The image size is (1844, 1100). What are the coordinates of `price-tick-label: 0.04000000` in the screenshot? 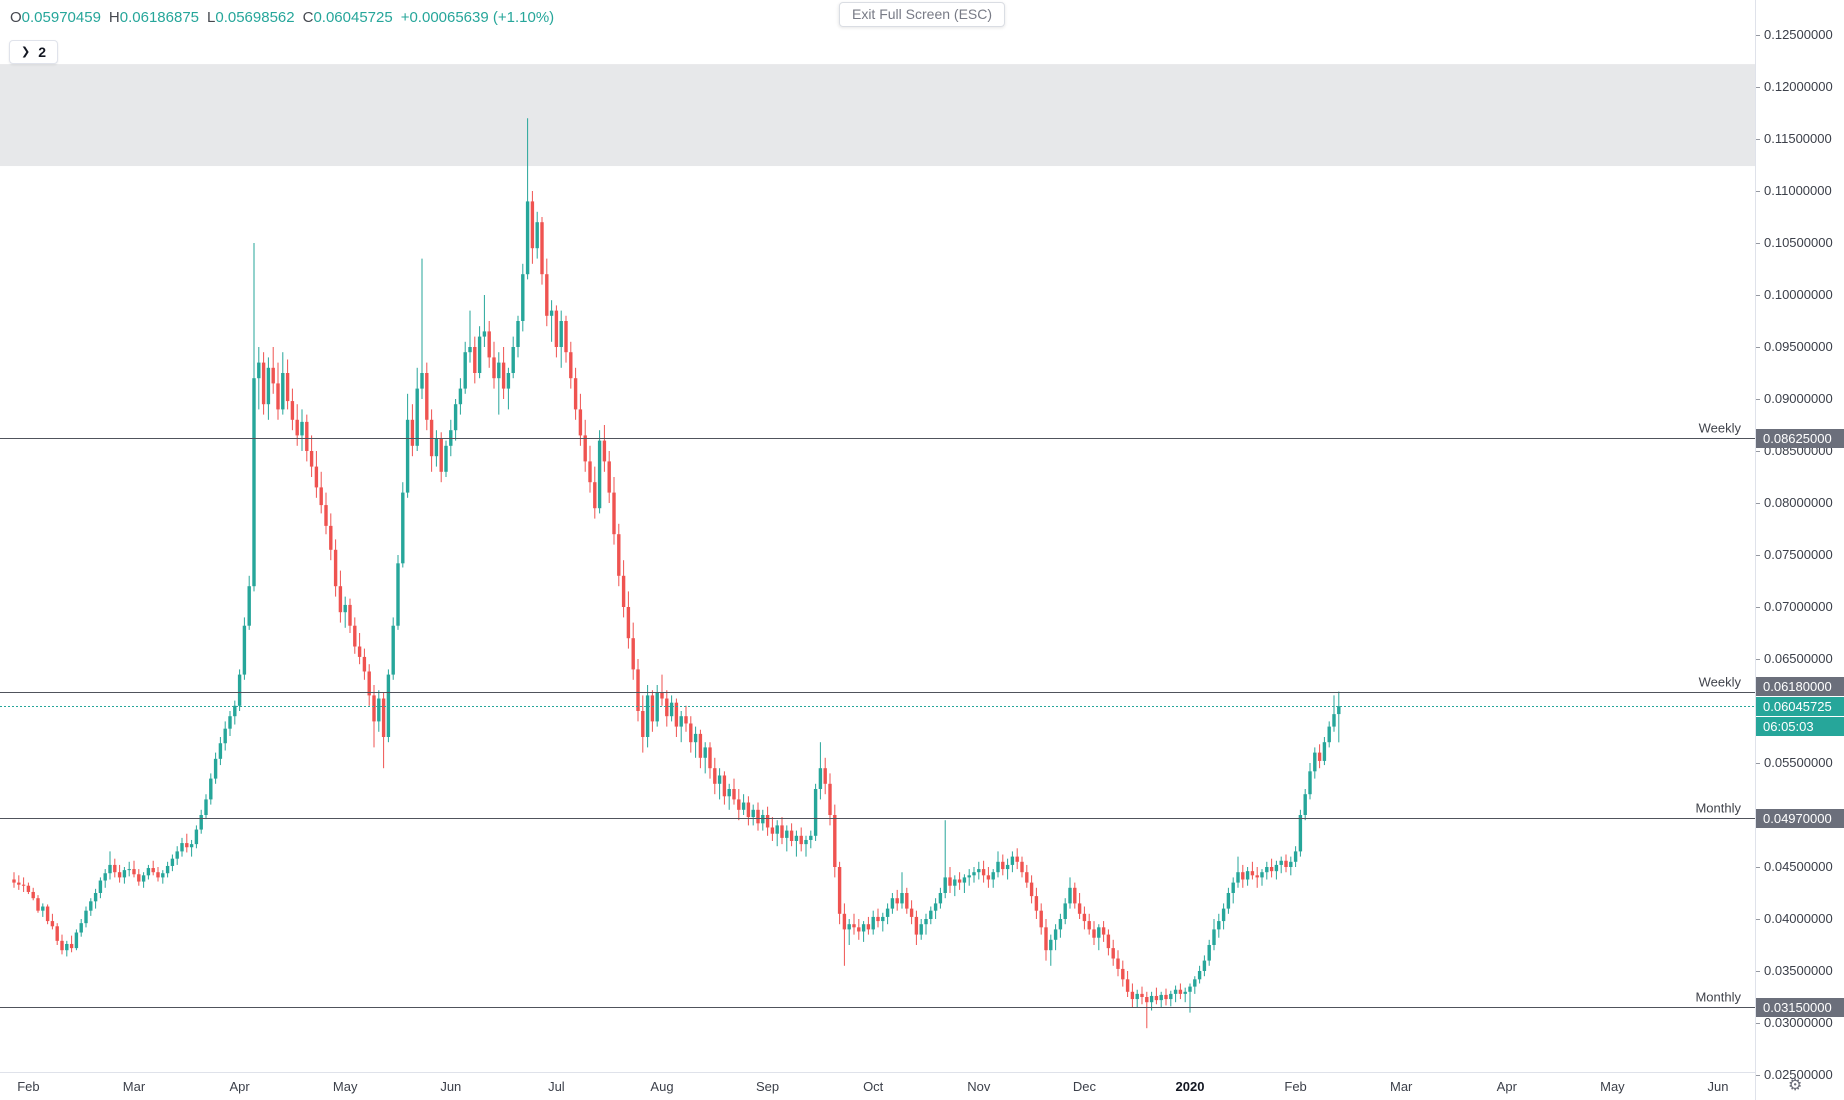 It's located at (1800, 919).